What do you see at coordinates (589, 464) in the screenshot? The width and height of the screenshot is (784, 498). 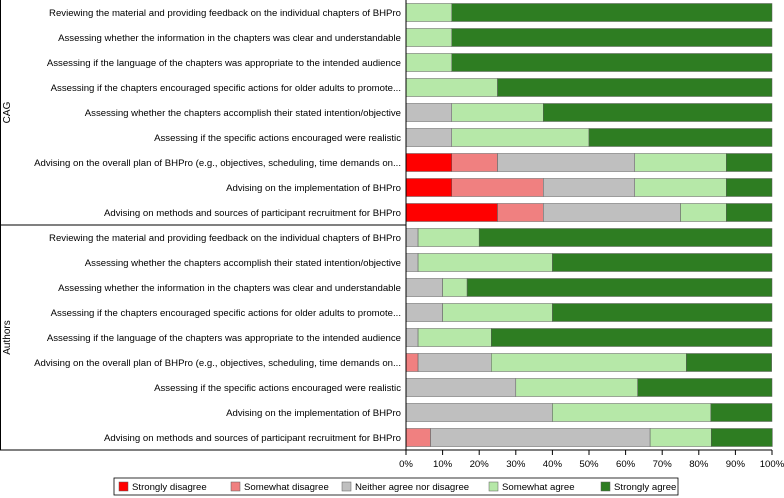 I see `x-tick-label: 50%` at bounding box center [589, 464].